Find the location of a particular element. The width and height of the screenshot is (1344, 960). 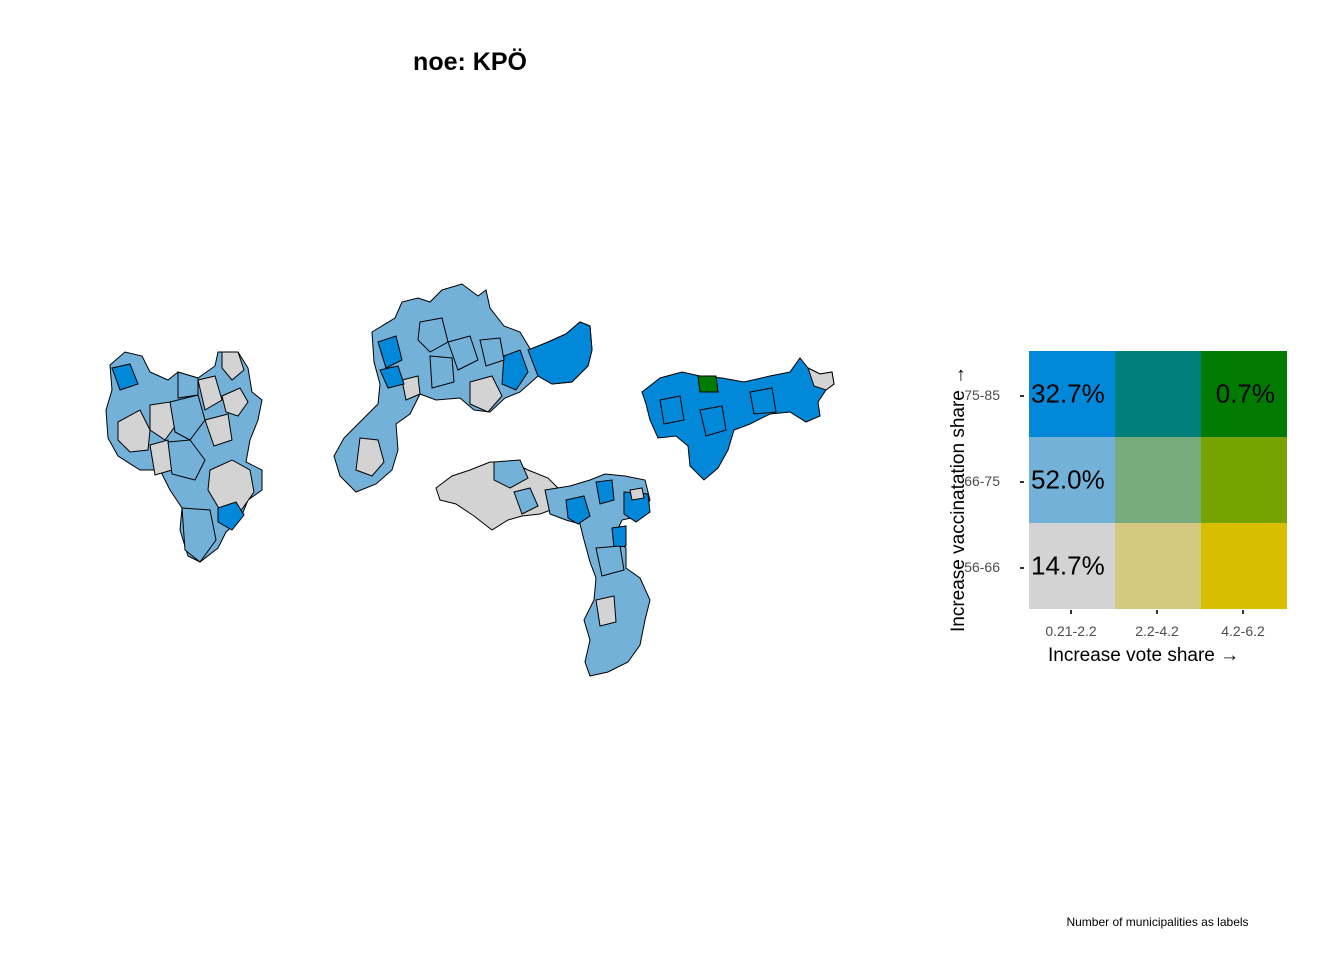

map-region-west is located at coordinates (184, 457).